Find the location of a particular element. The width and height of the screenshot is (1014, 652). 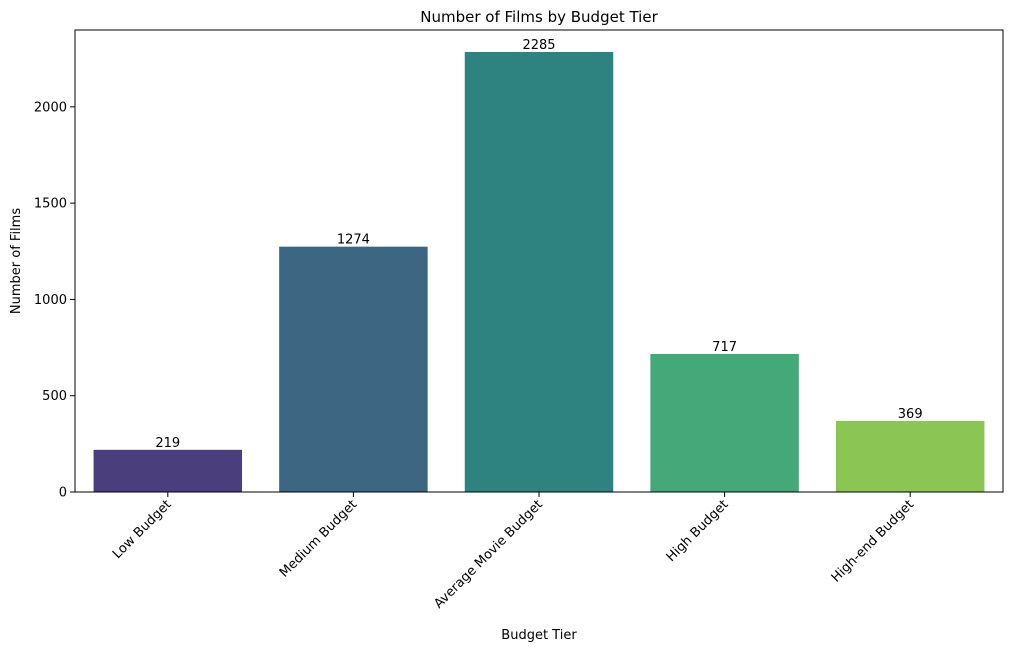

bar-average-movie-budget is located at coordinates (539, 271).